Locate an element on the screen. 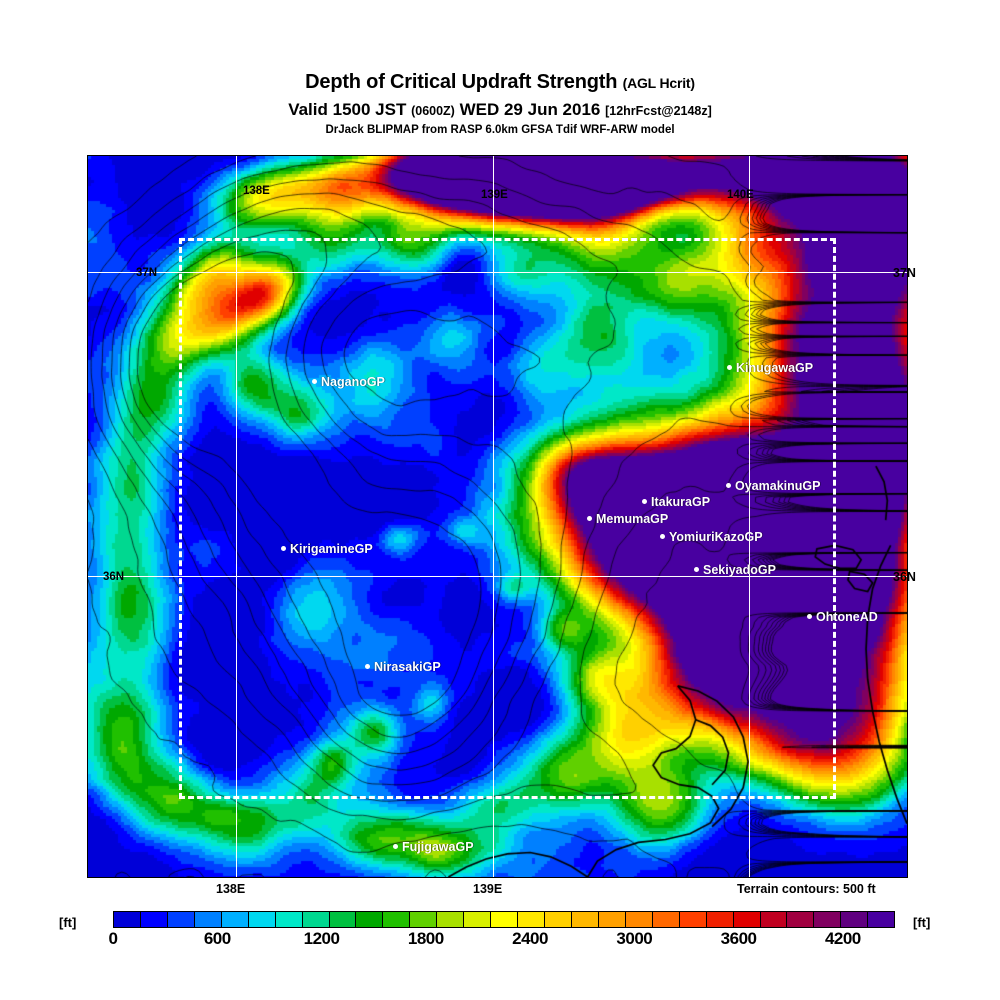 The image size is (1000, 1000). station-label: FujigawaGP is located at coordinates (438, 846).